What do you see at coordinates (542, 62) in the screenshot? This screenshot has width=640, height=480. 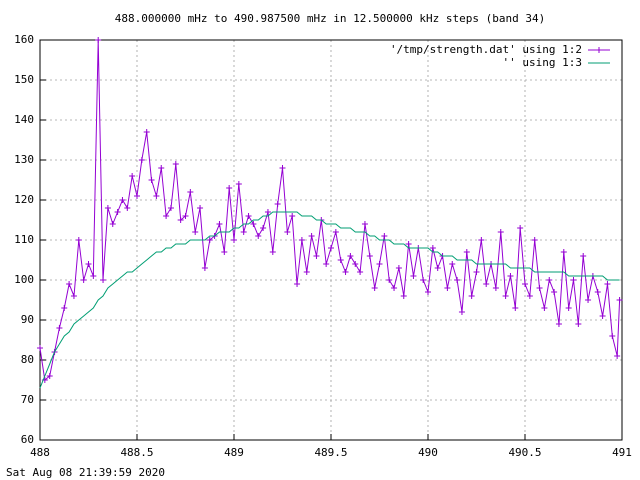 I see `legend-label: '' using 1:3` at bounding box center [542, 62].